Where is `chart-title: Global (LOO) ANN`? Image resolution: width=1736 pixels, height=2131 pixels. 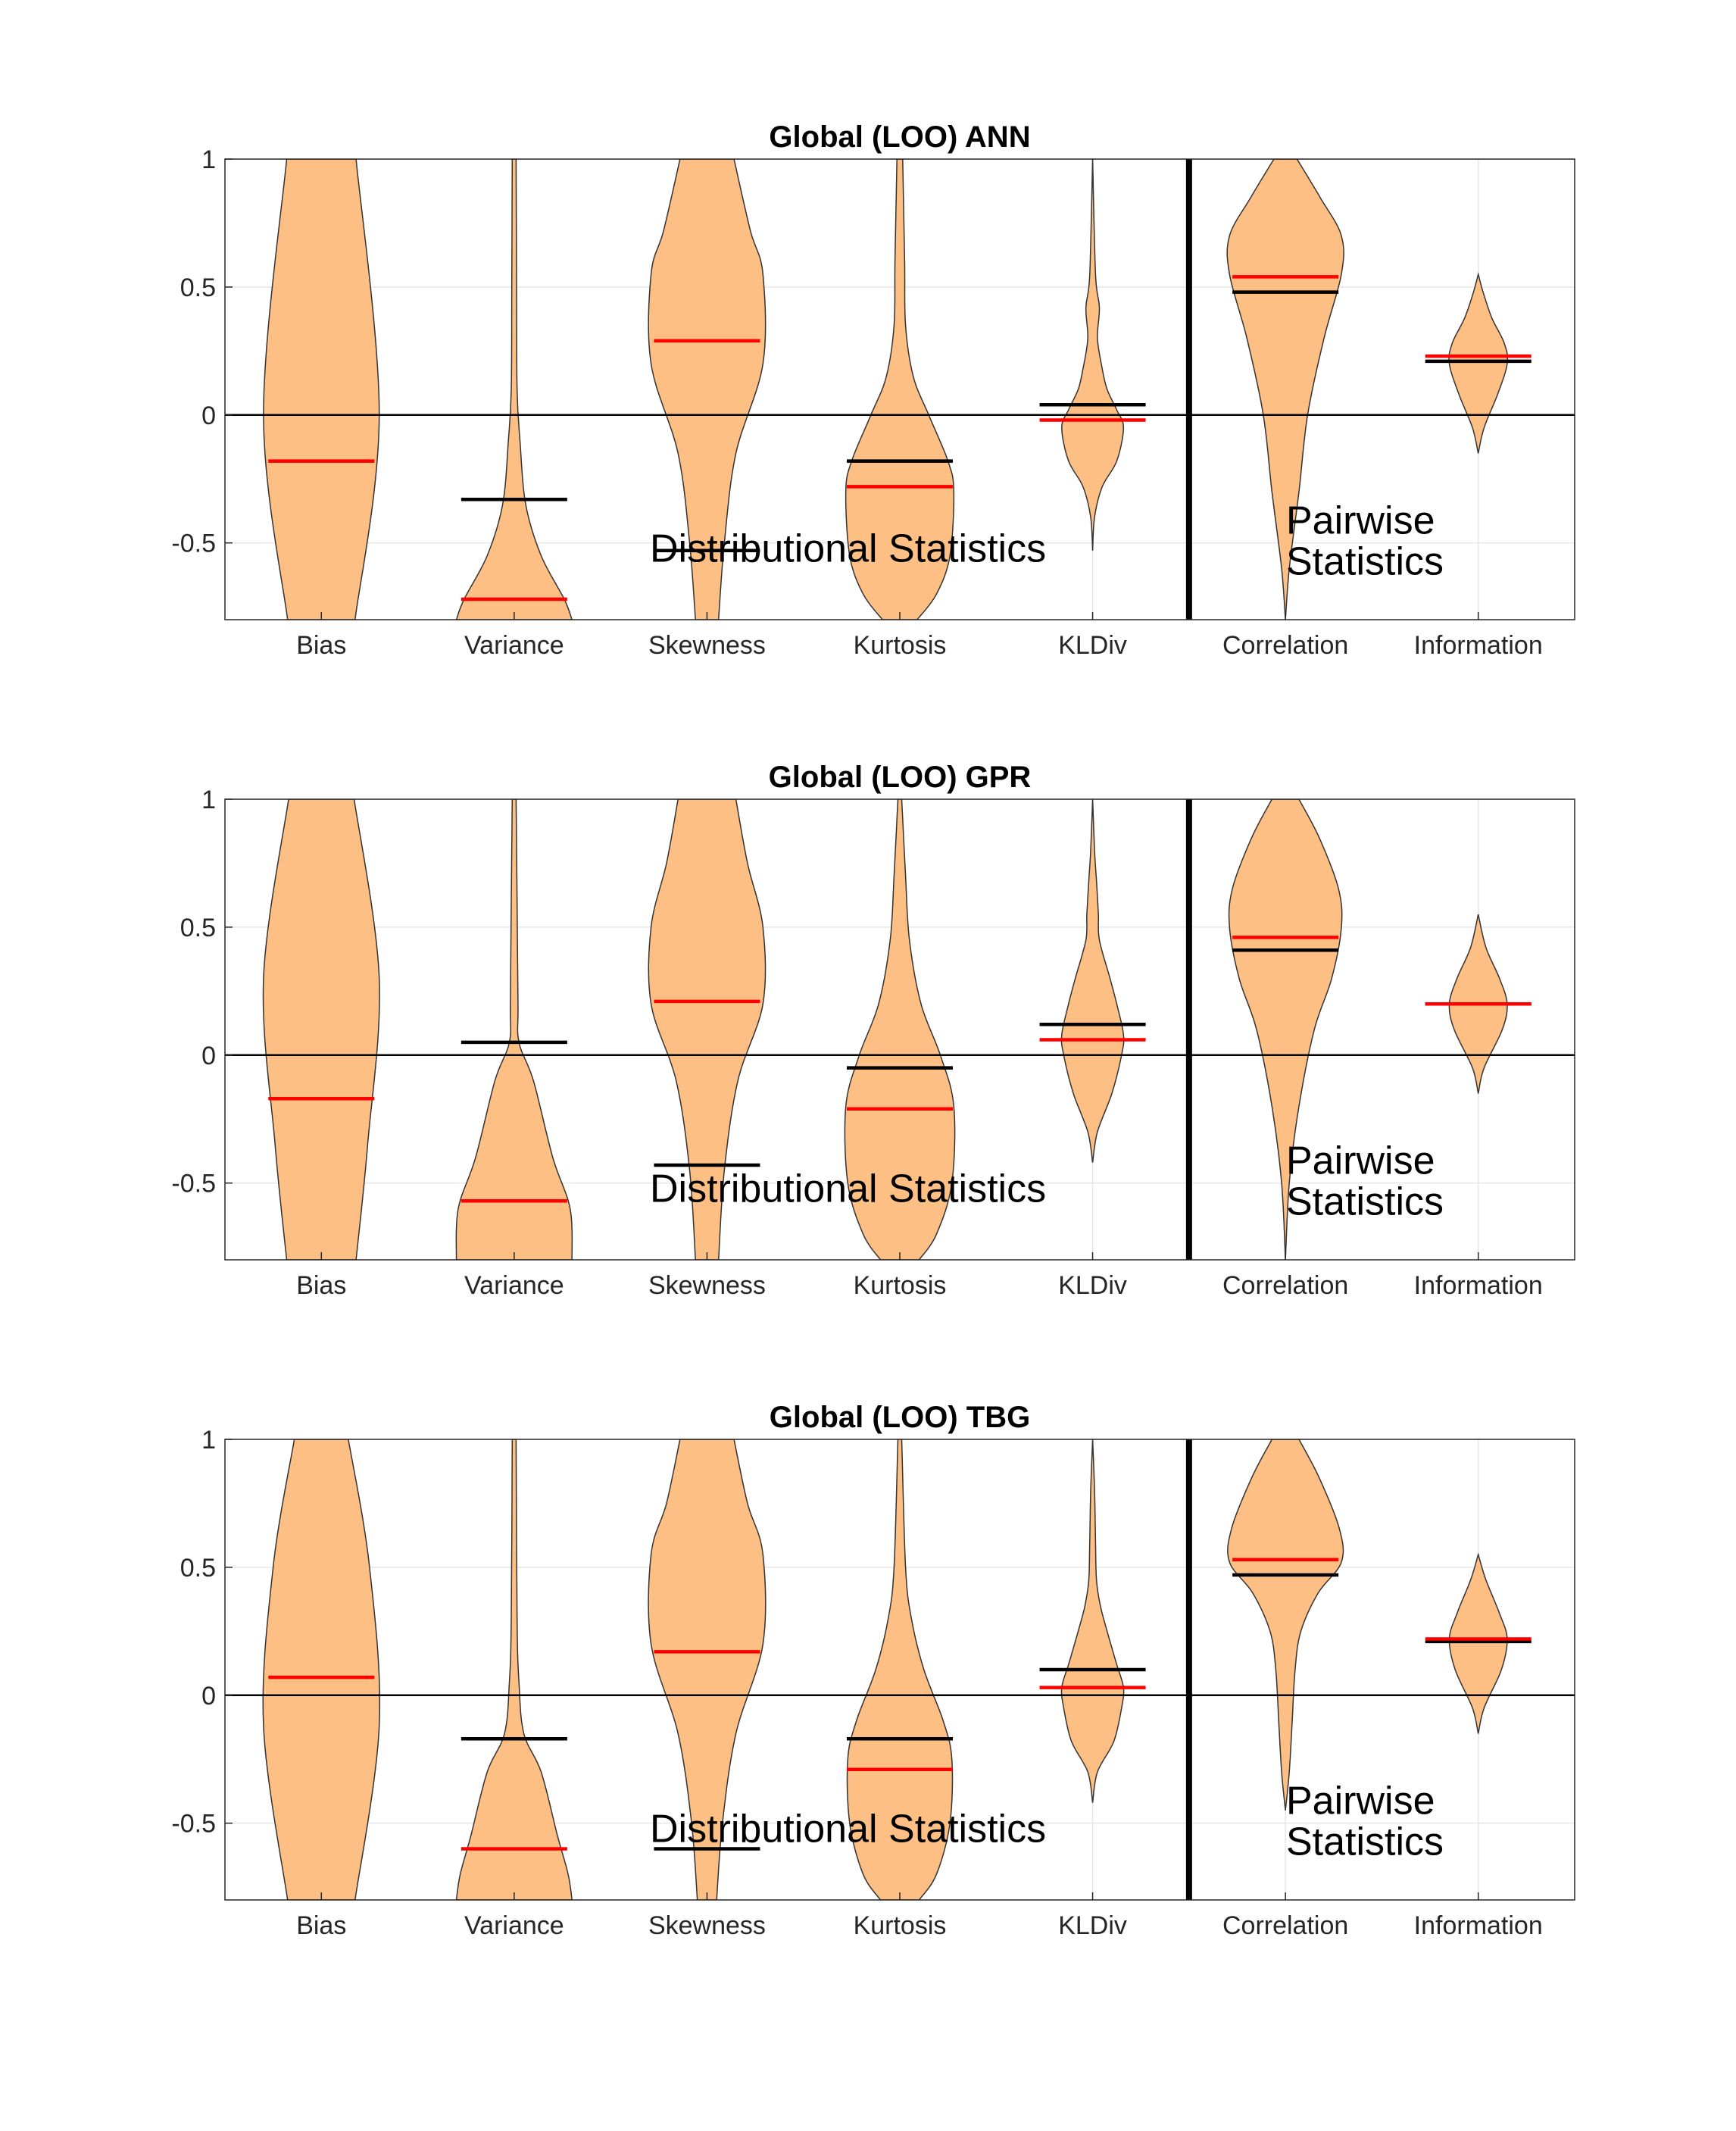 chart-title: Global (LOO) ANN is located at coordinates (899, 137).